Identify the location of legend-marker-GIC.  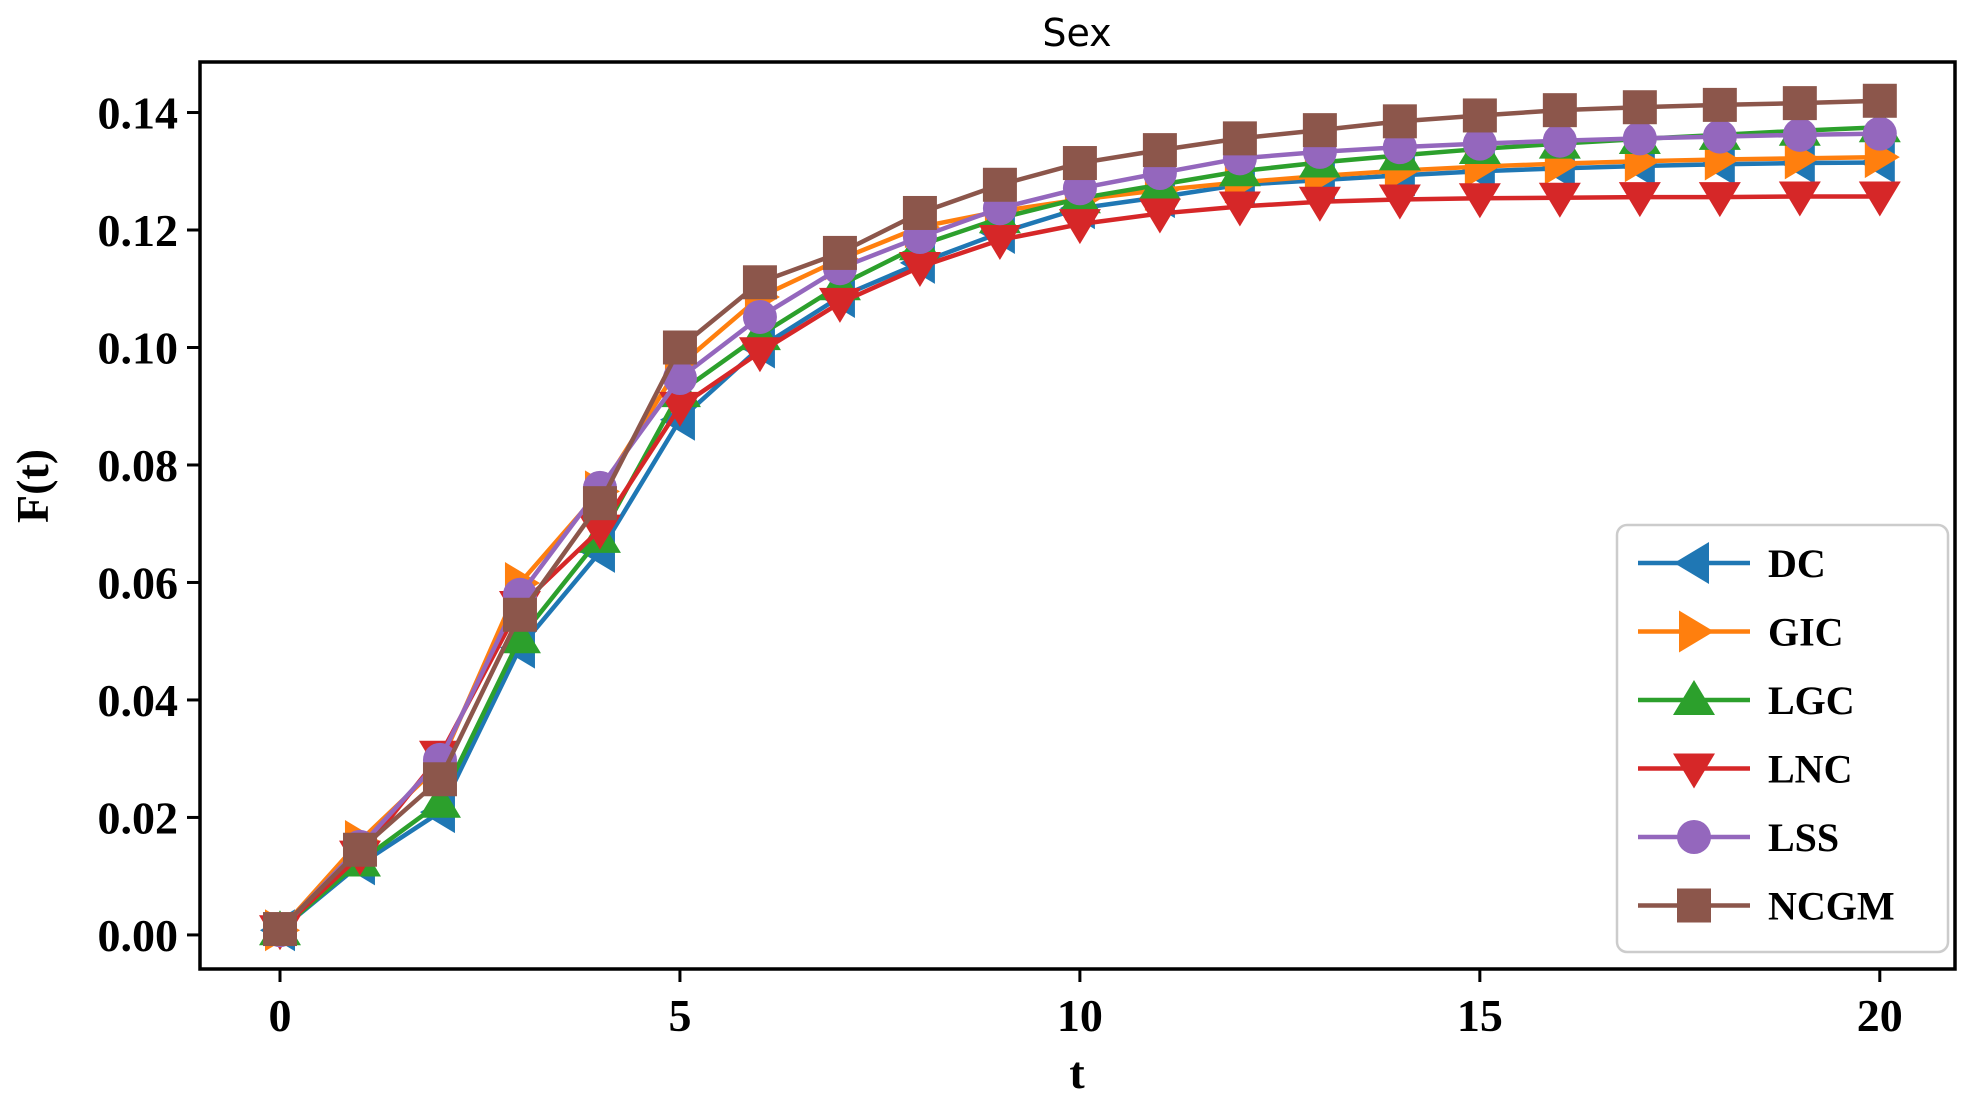
(1696, 631).